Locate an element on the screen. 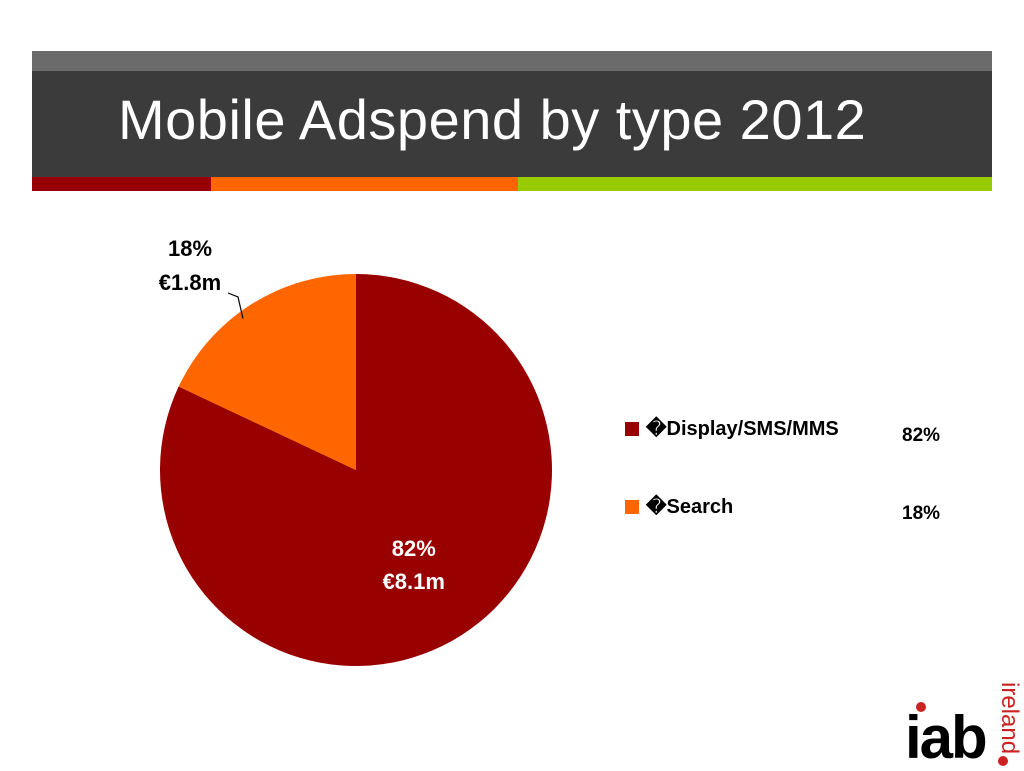  logo-iab-text: iab is located at coordinates (946, 737).